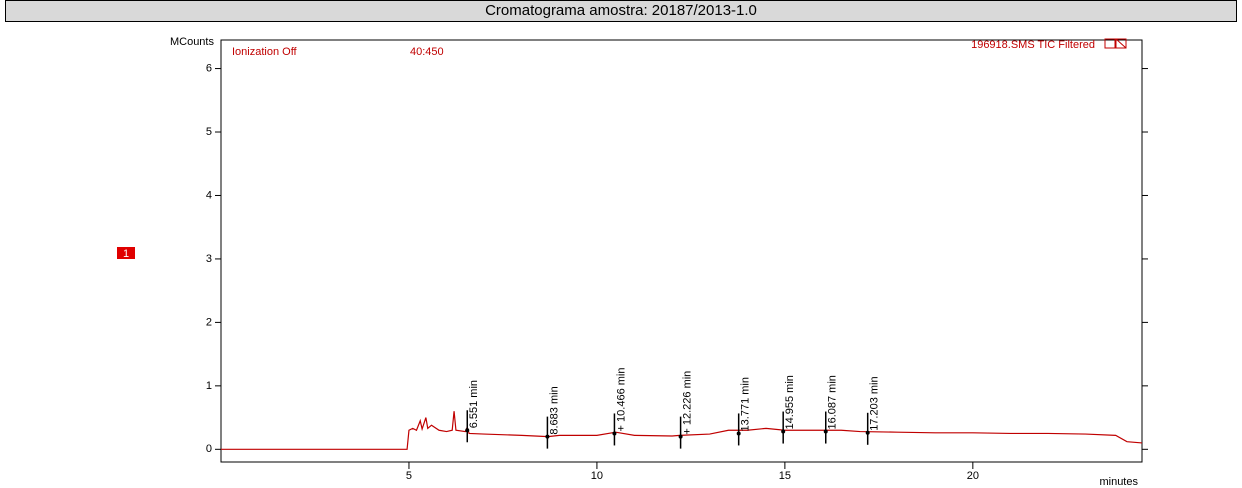 Image resolution: width=1242 pixels, height=488 pixels. I want to click on annotation: 40:450, so click(427, 52).